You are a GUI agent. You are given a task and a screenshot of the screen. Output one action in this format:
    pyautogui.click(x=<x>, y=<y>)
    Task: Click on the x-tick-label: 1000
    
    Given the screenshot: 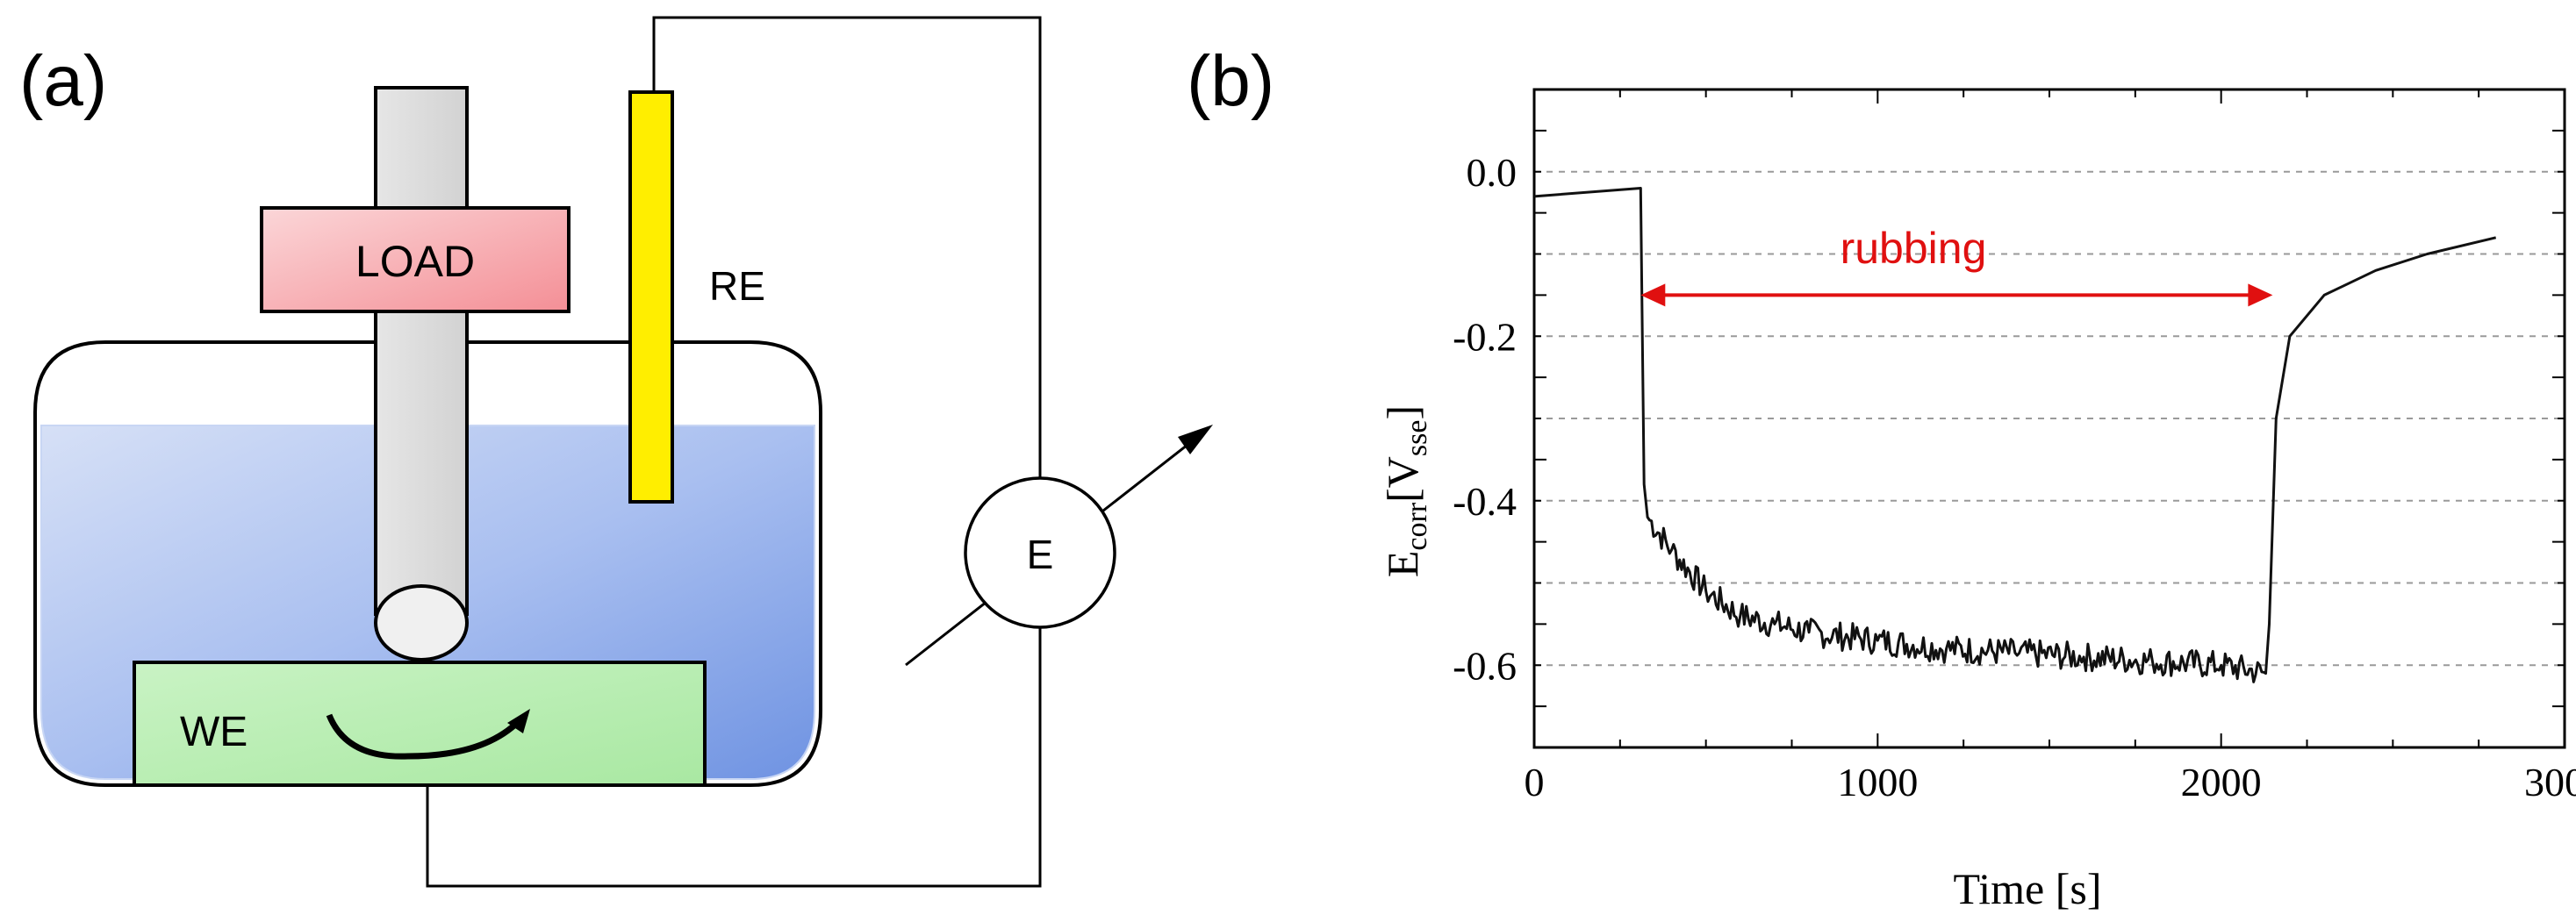 What is the action you would take?
    pyautogui.click(x=1877, y=782)
    